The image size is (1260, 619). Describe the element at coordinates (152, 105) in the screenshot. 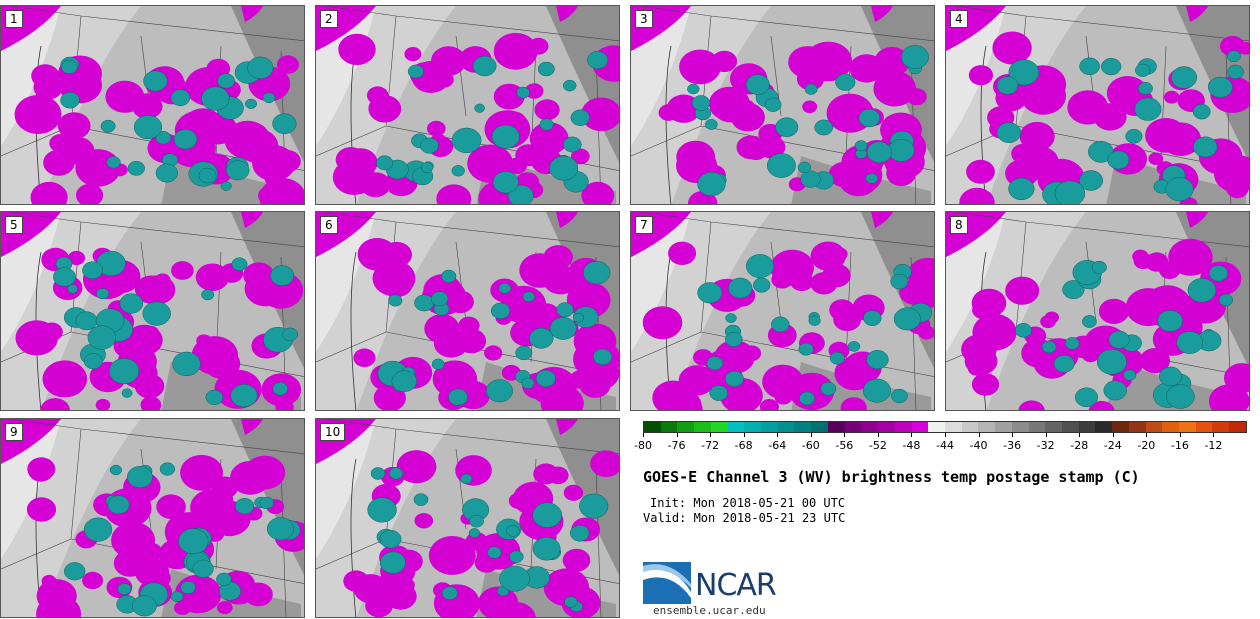

I see `map-panel-1: 1` at that location.